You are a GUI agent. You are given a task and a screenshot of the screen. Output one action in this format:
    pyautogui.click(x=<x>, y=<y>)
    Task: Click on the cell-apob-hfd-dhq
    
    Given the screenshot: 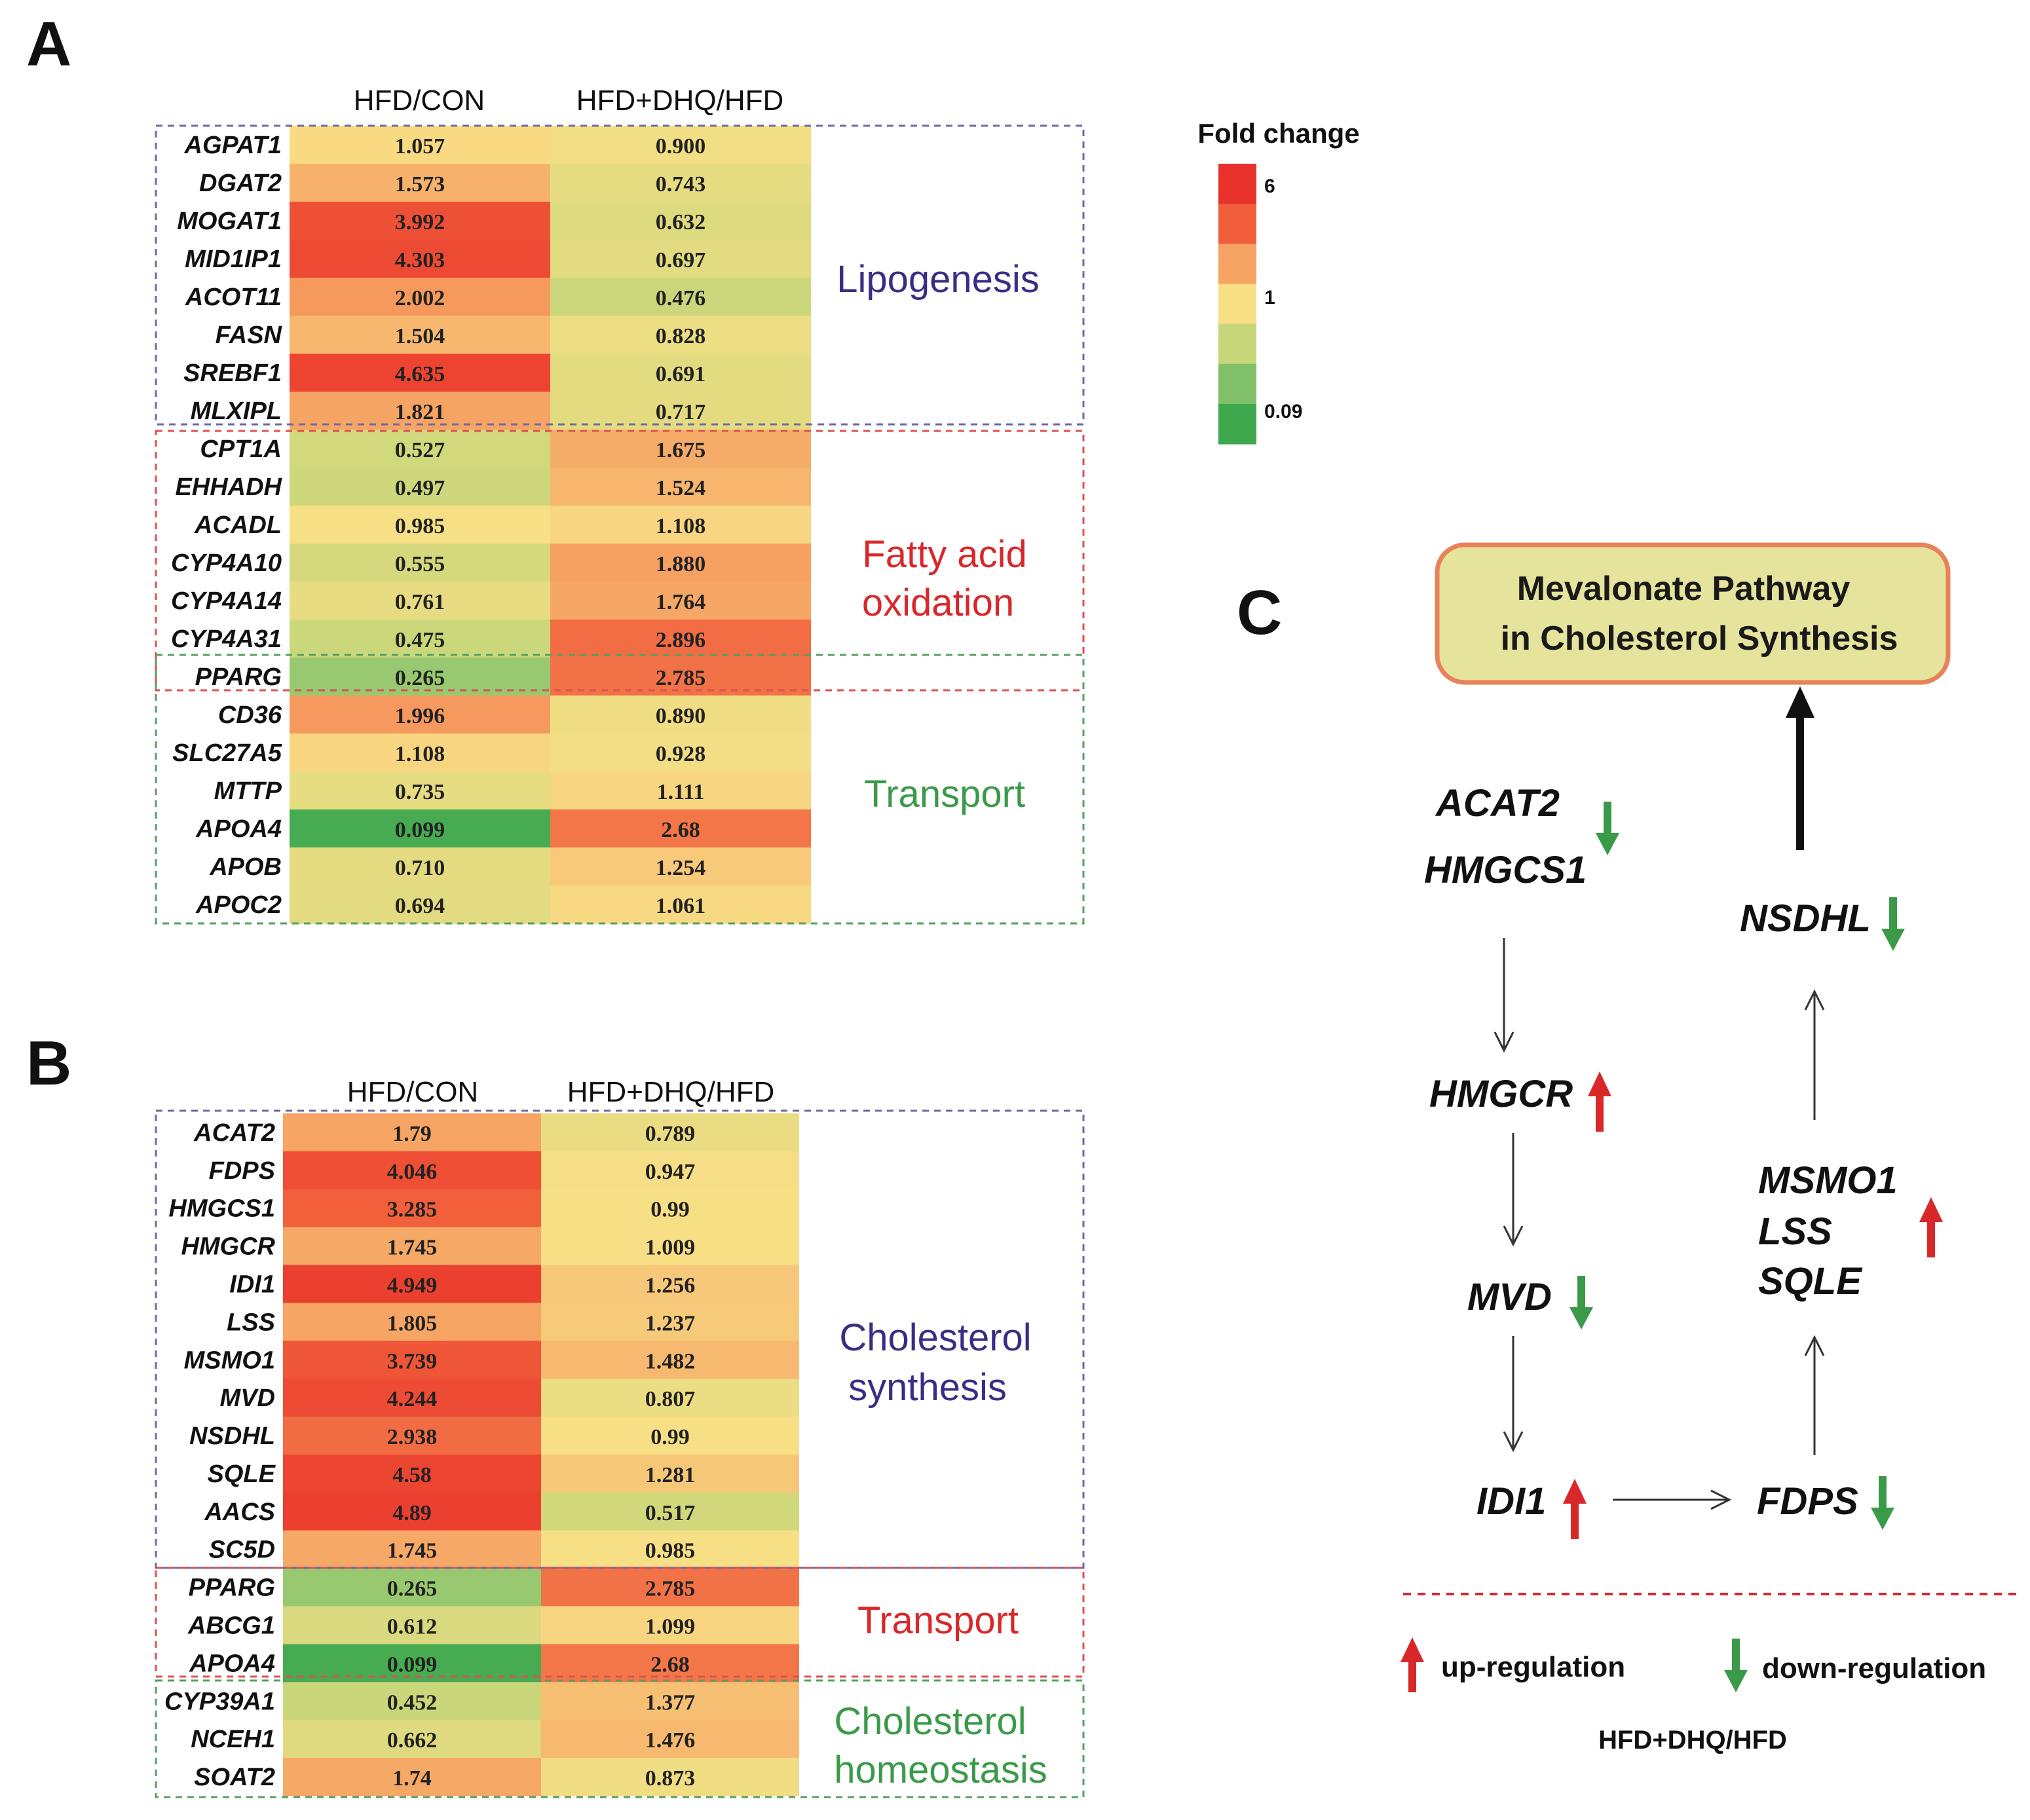 What is the action you would take?
    pyautogui.click(x=680, y=866)
    